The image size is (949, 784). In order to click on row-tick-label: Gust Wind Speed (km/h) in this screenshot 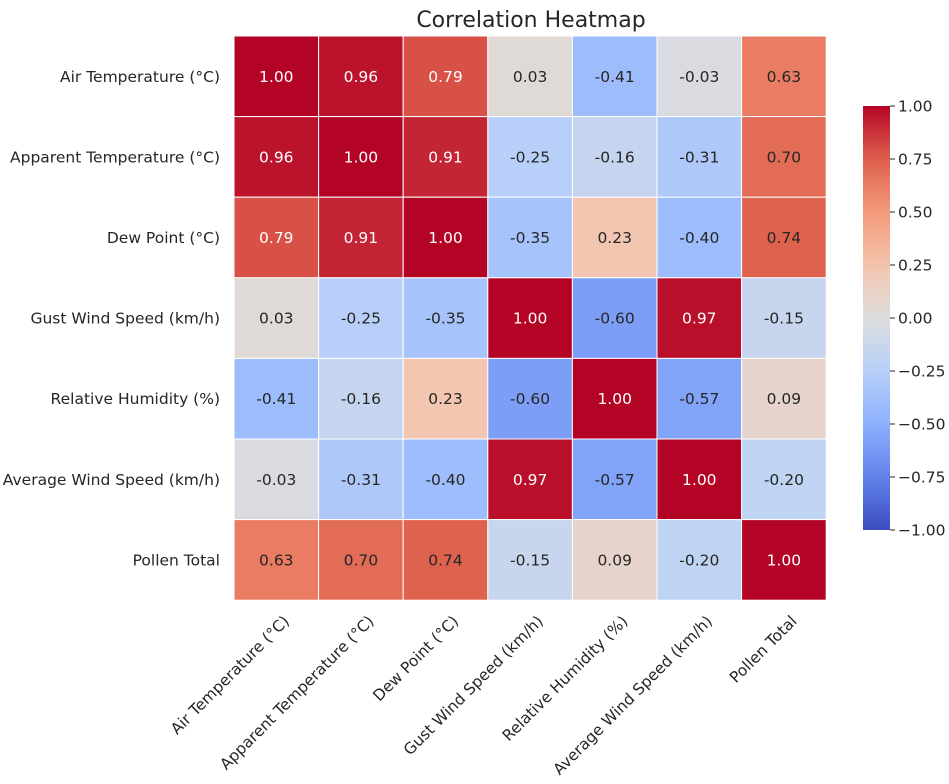, I will do `click(125, 319)`.